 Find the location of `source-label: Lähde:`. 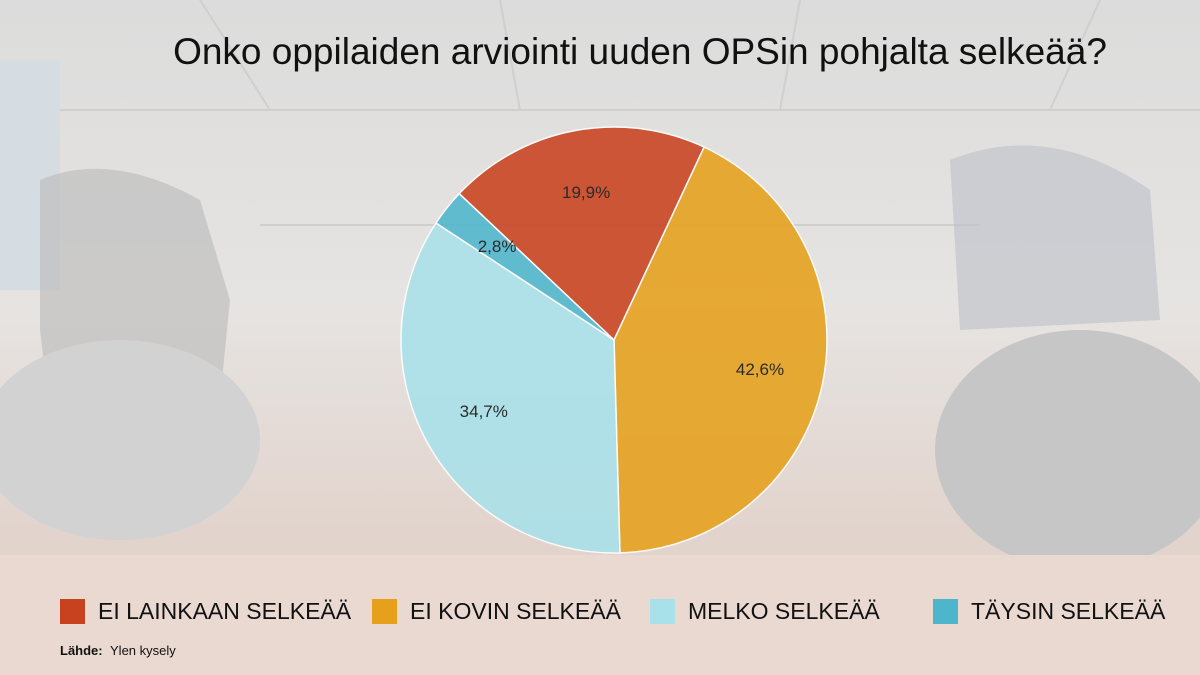

source-label: Lähde: is located at coordinates (81, 650).